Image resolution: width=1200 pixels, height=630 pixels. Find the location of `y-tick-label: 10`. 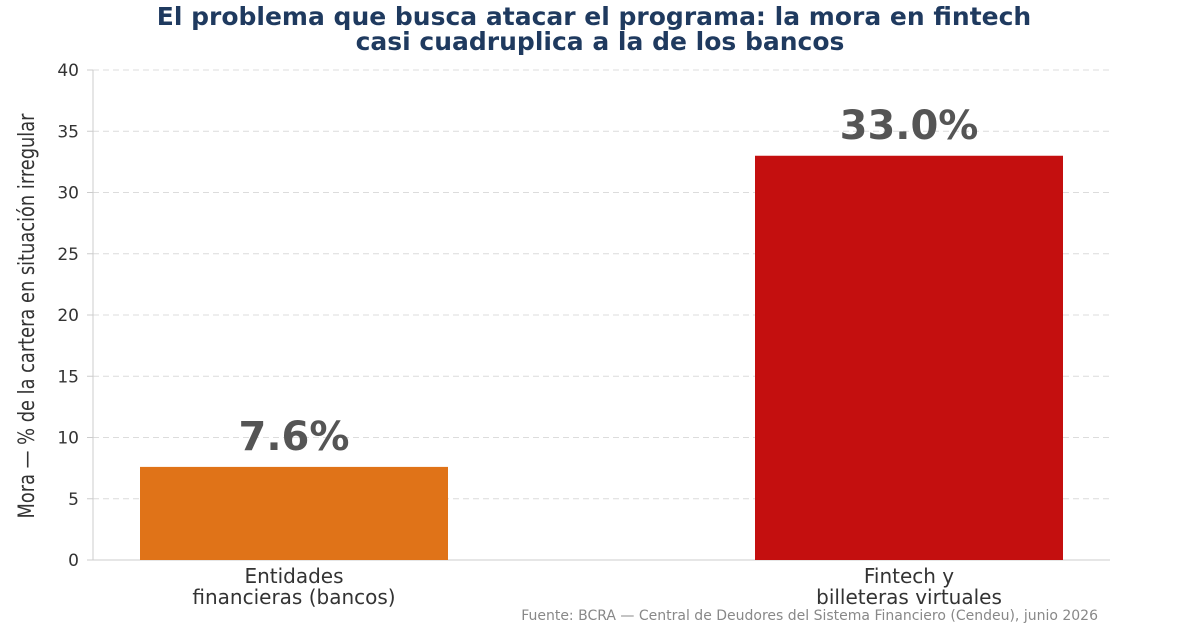

y-tick-label: 10 is located at coordinates (68, 439).